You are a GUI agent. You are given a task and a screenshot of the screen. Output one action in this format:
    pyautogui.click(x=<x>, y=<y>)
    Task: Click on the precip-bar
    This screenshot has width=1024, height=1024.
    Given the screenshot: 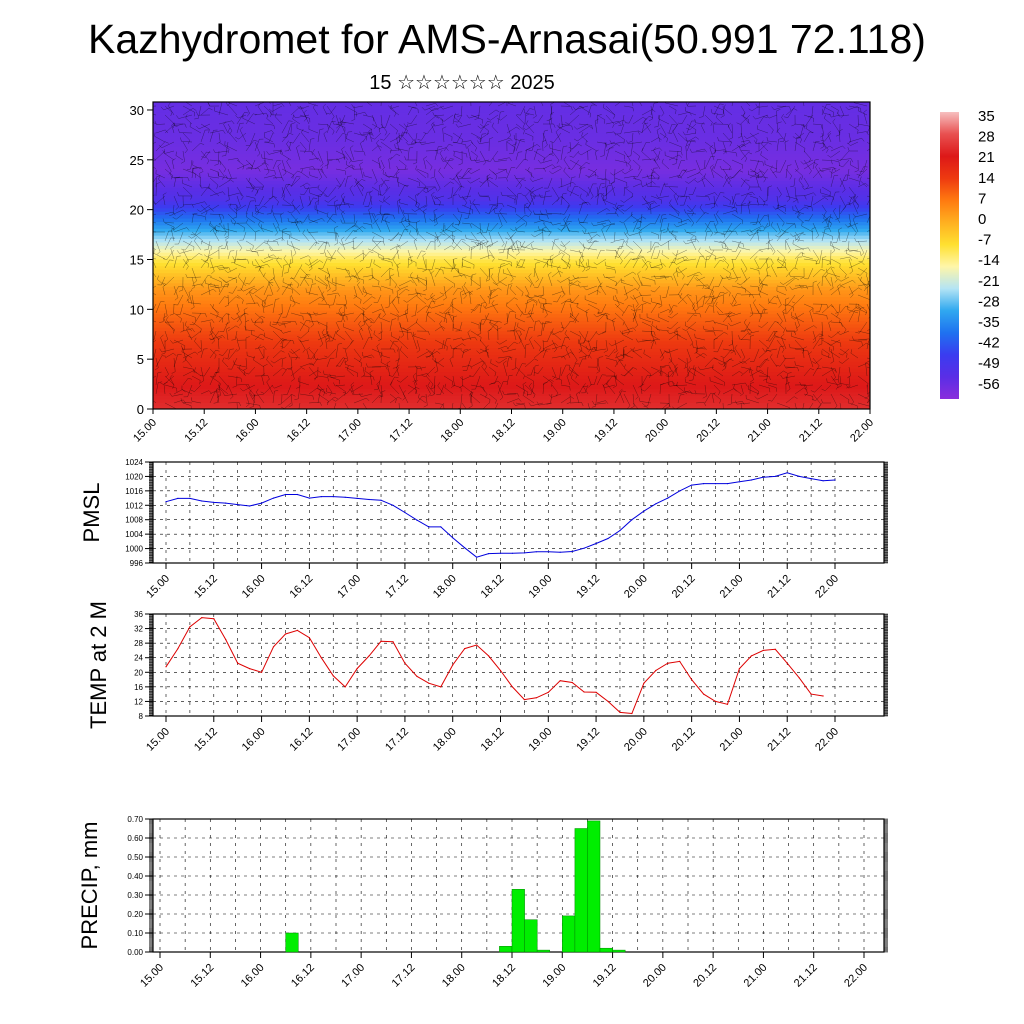 What is the action you would take?
    pyautogui.click(x=518, y=921)
    